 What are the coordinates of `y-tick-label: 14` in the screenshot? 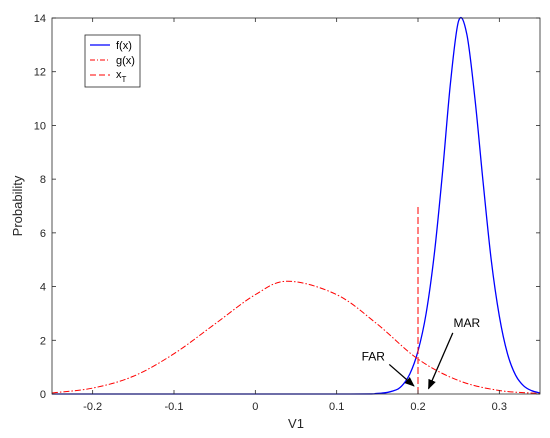 It's located at (40, 19).